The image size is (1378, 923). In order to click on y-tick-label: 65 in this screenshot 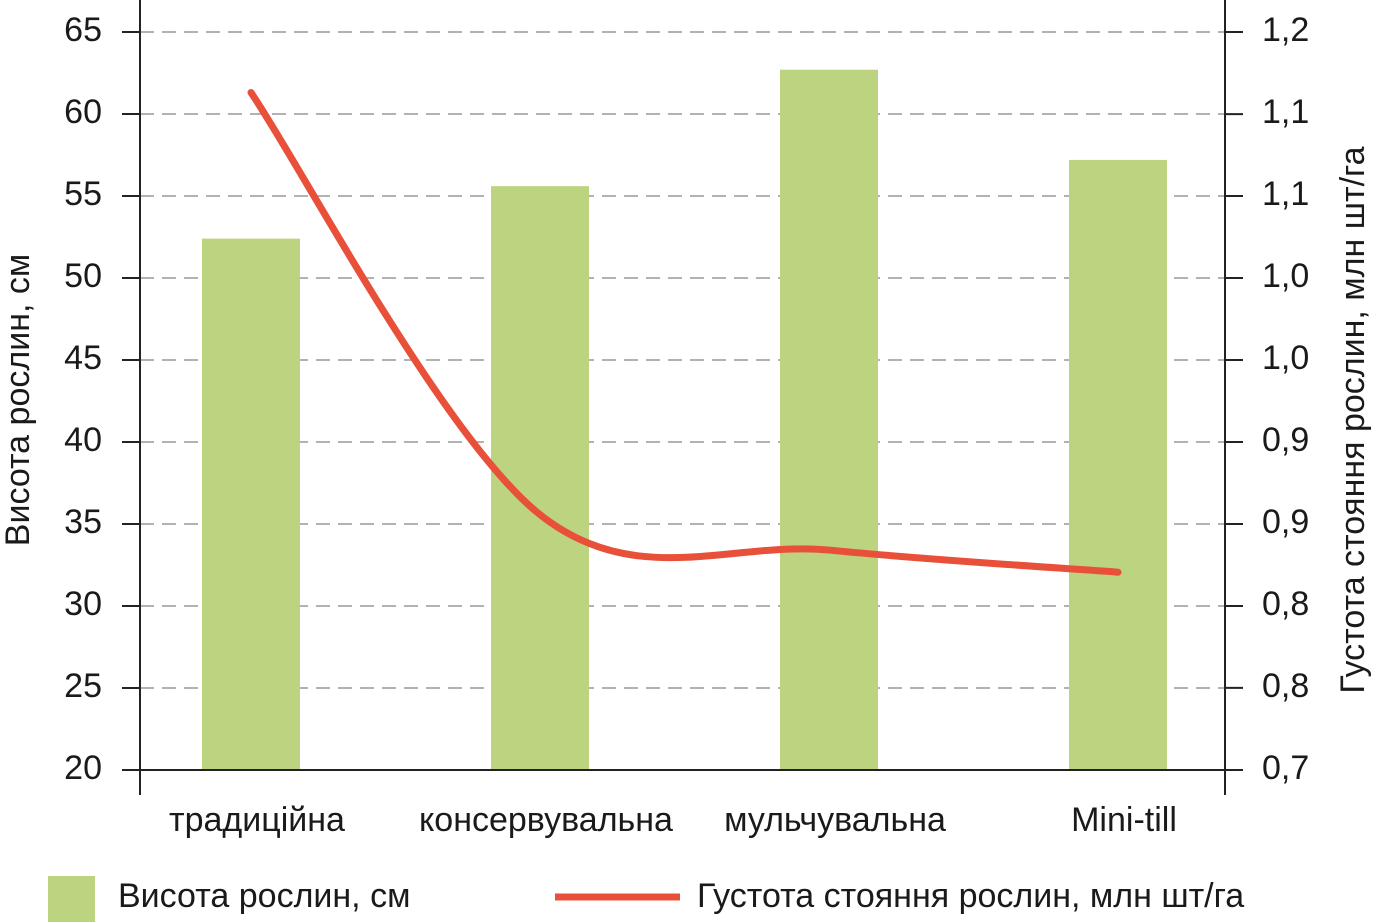, I will do `click(83, 30)`.